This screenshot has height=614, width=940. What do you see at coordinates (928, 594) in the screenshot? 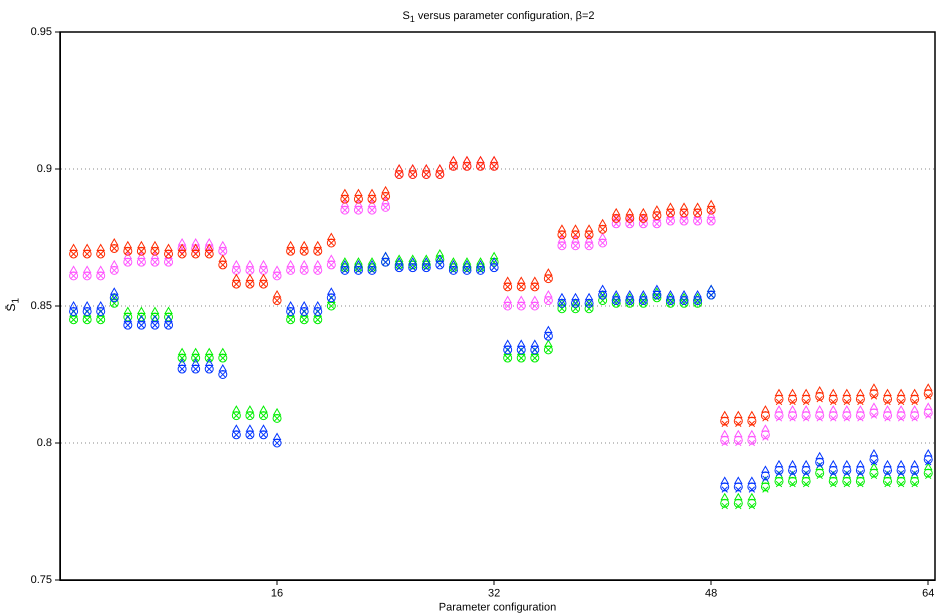
I see `x-tick-label: 64` at bounding box center [928, 594].